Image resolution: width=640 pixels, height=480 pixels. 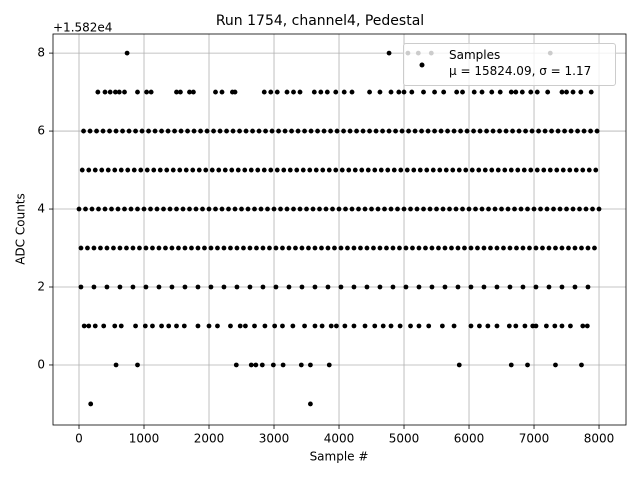 I want to click on chart-title: Run 1754, channel4, Pedestal, so click(x=320, y=21).